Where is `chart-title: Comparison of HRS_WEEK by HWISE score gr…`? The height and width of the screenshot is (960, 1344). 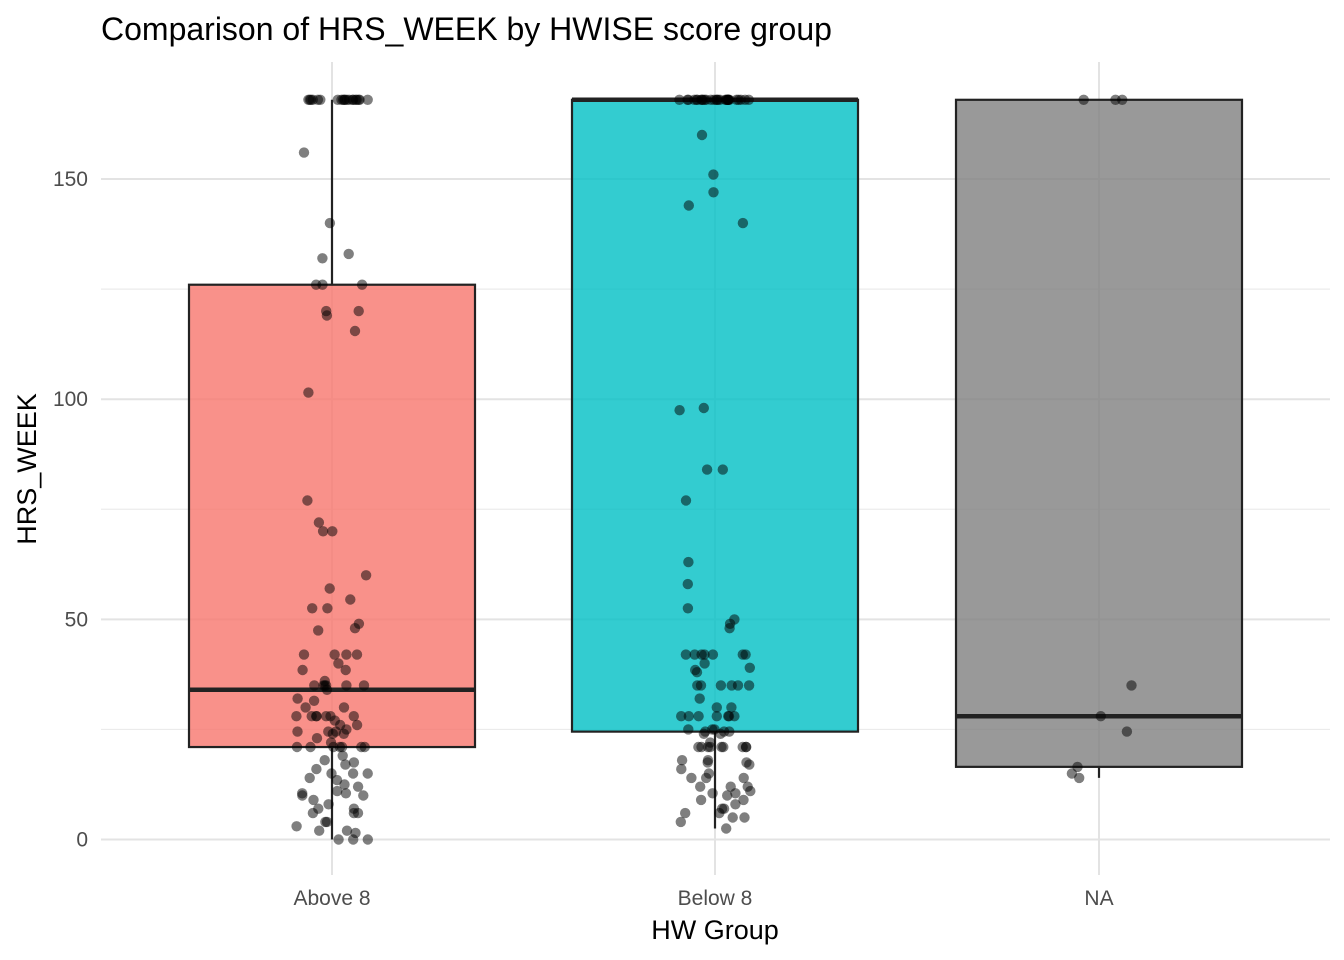
chart-title: Comparison of HRS_WEEK by HWISE score gr… is located at coordinates (466, 29).